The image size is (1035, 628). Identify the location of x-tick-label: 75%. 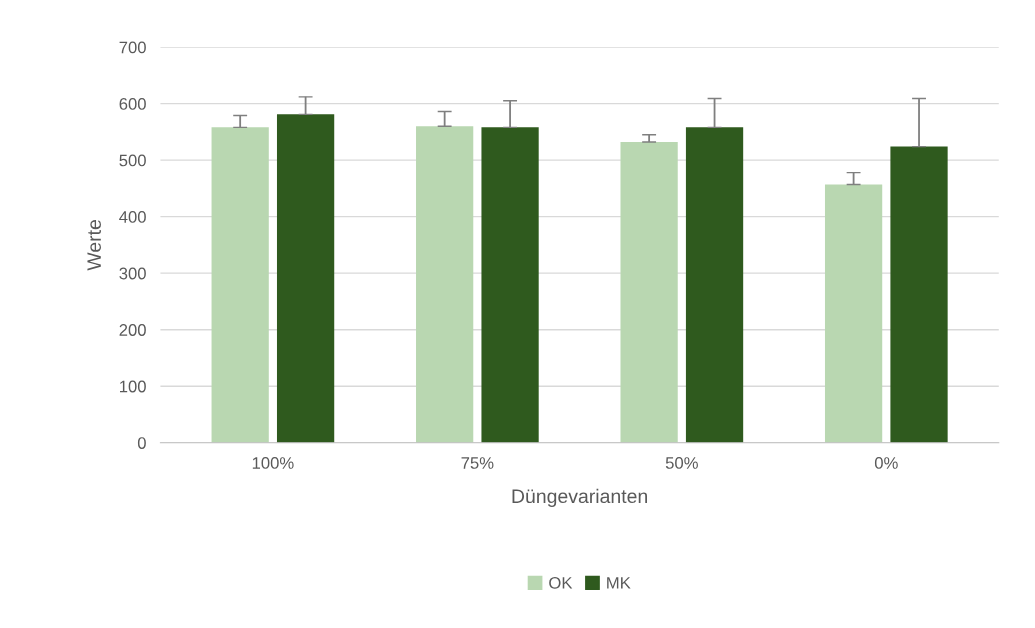
(477, 463).